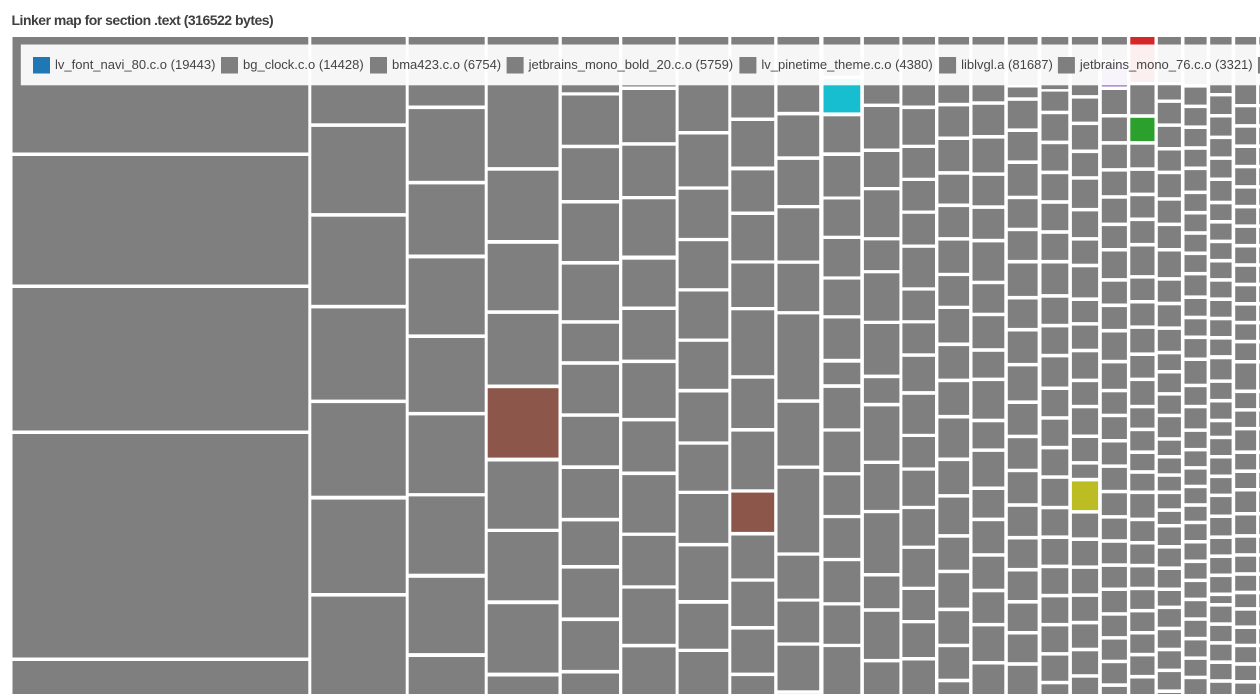 The width and height of the screenshot is (1260, 694). Describe the element at coordinates (1007, 64) in the screenshot. I see `svg-text: liblvgl.a (81687)` at that location.